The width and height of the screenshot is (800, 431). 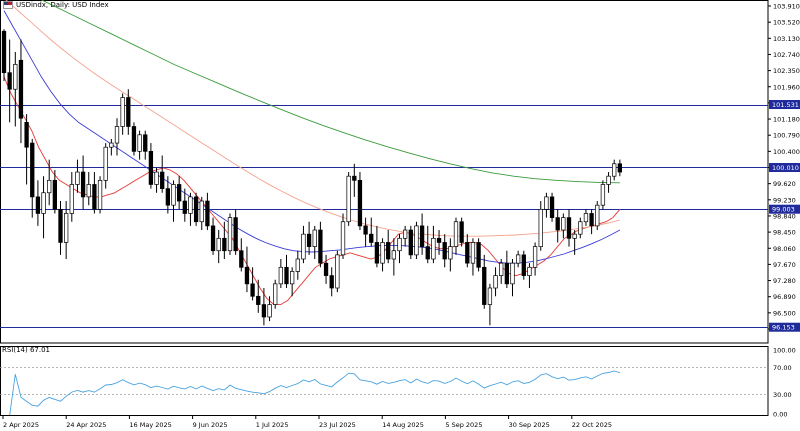 I want to click on us-flag-icon, so click(x=8, y=5).